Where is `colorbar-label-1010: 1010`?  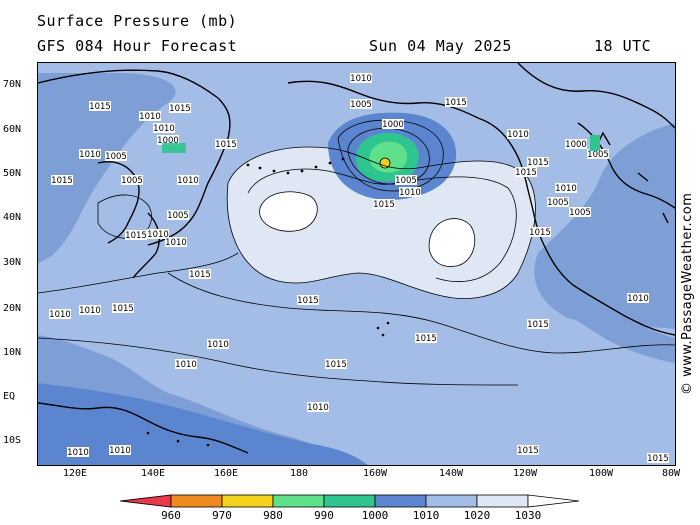 colorbar-label-1010: 1010 is located at coordinates (426, 515).